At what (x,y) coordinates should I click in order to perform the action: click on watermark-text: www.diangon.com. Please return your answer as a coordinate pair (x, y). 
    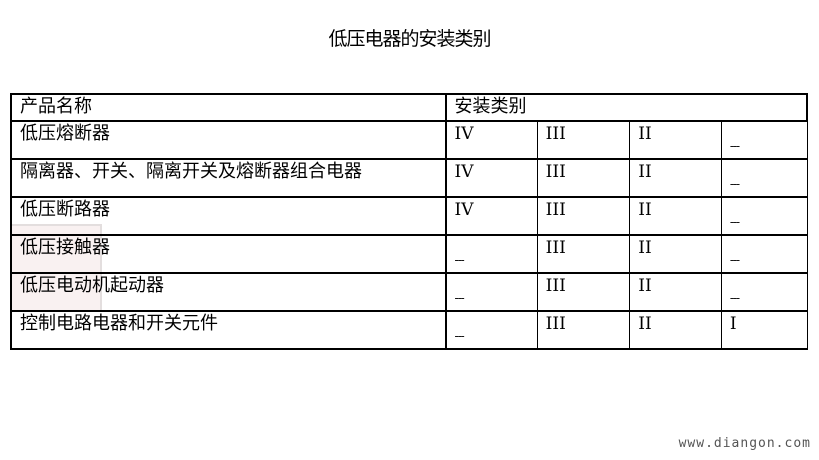
    Looking at the image, I should click on (744, 443).